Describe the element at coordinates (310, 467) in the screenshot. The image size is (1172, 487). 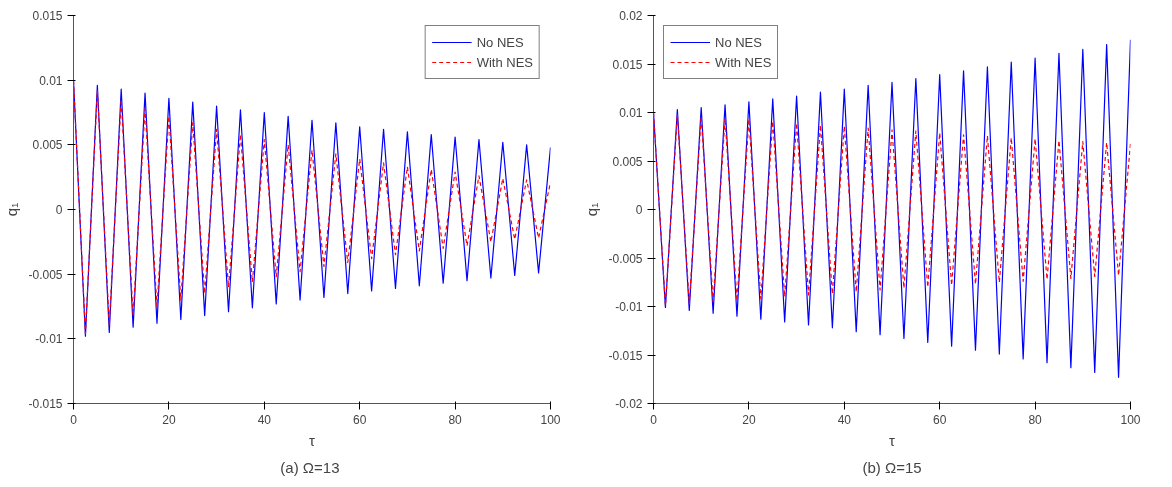
I see `text: (a) Ω=13` at that location.